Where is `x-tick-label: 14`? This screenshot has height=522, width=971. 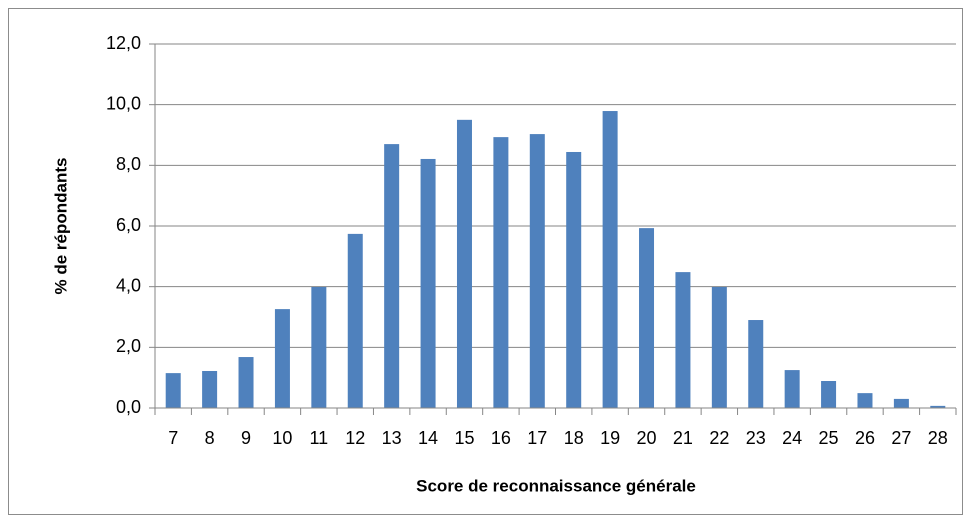
x-tick-label: 14 is located at coordinates (428, 438).